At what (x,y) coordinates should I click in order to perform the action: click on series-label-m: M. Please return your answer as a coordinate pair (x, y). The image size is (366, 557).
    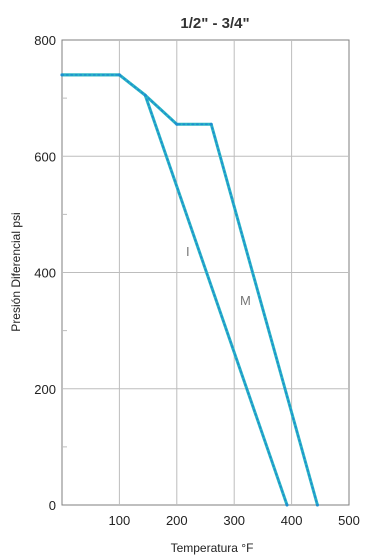
    Looking at the image, I should click on (245, 300).